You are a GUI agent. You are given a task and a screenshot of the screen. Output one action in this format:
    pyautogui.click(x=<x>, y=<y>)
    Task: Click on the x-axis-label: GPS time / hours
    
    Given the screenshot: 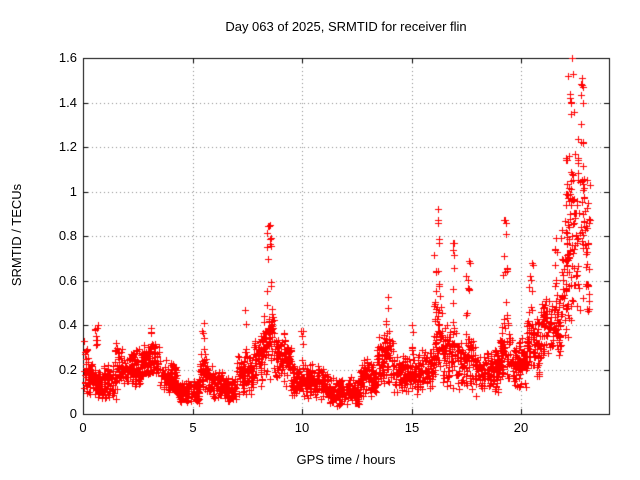 What is the action you would take?
    pyautogui.click(x=346, y=459)
    